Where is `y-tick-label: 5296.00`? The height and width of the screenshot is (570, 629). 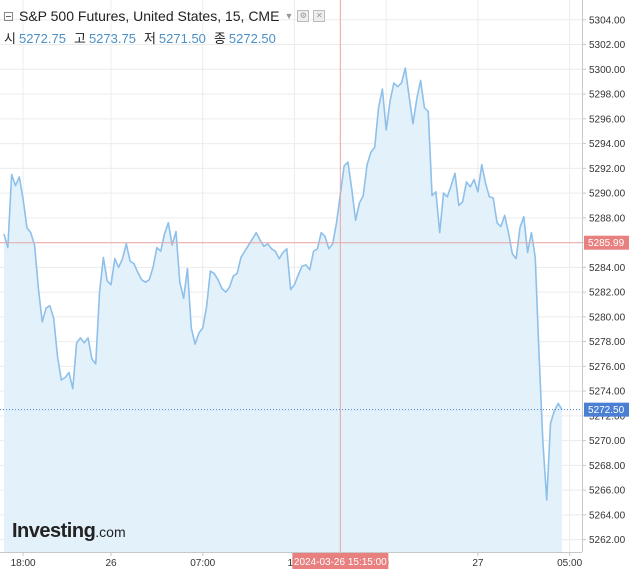 y-tick-label: 5296.00 is located at coordinates (607, 119).